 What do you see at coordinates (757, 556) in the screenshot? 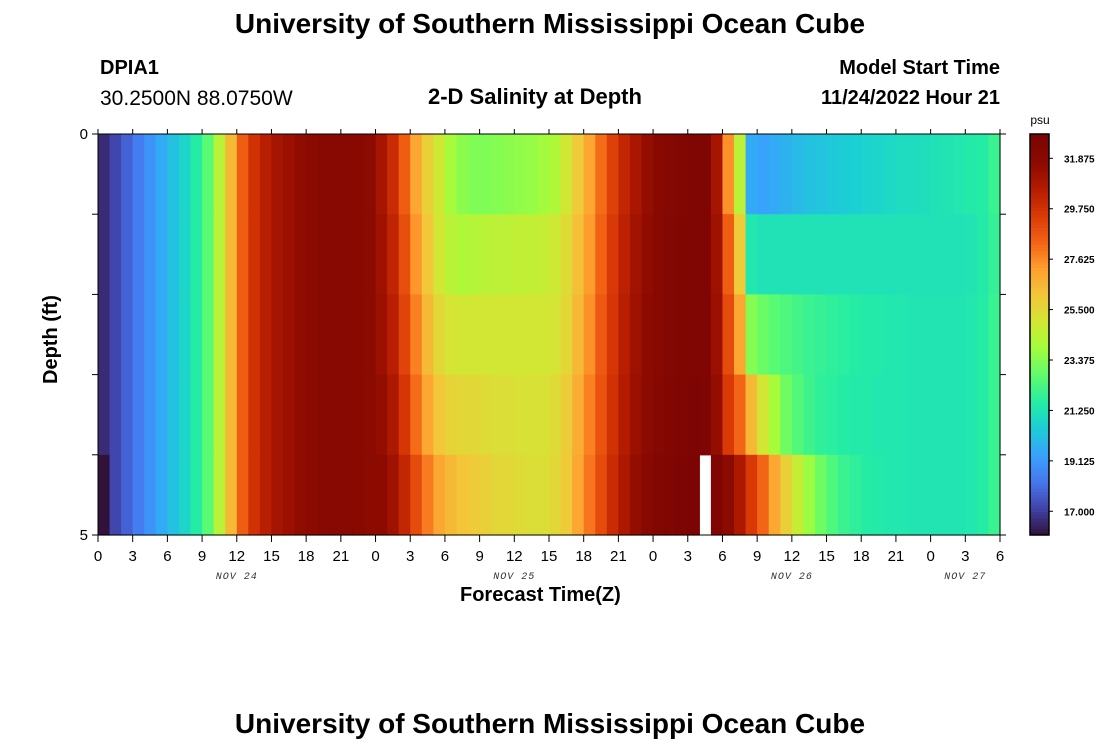
I see `x-tick-label: 9` at bounding box center [757, 556].